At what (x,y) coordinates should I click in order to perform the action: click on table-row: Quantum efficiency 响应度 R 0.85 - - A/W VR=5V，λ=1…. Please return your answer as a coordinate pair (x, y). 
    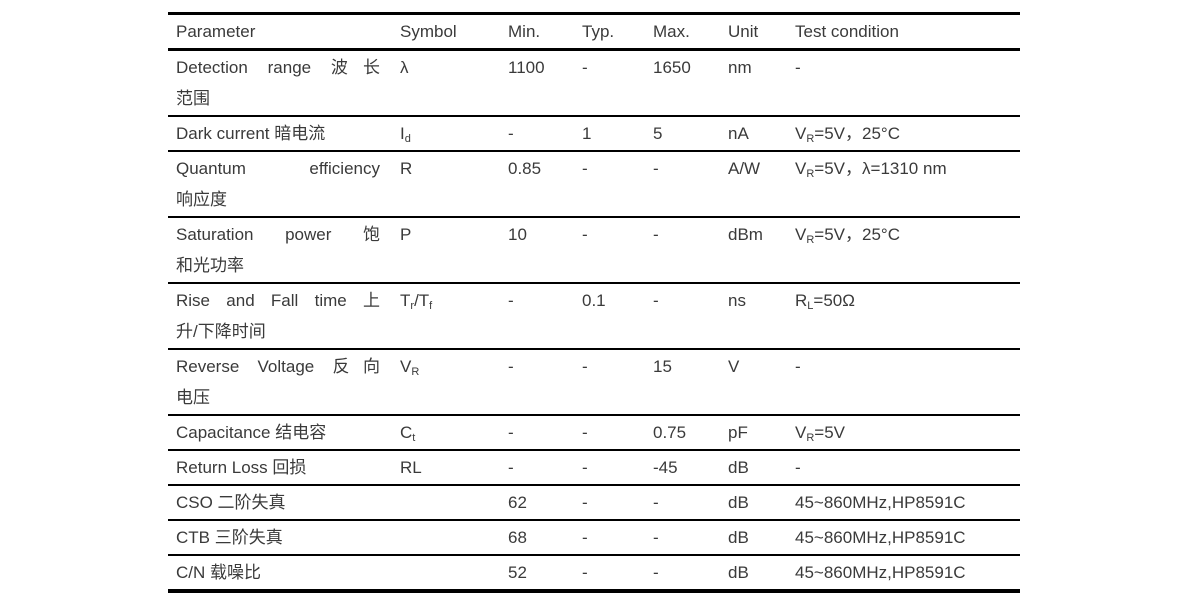
    Looking at the image, I should click on (594, 184).